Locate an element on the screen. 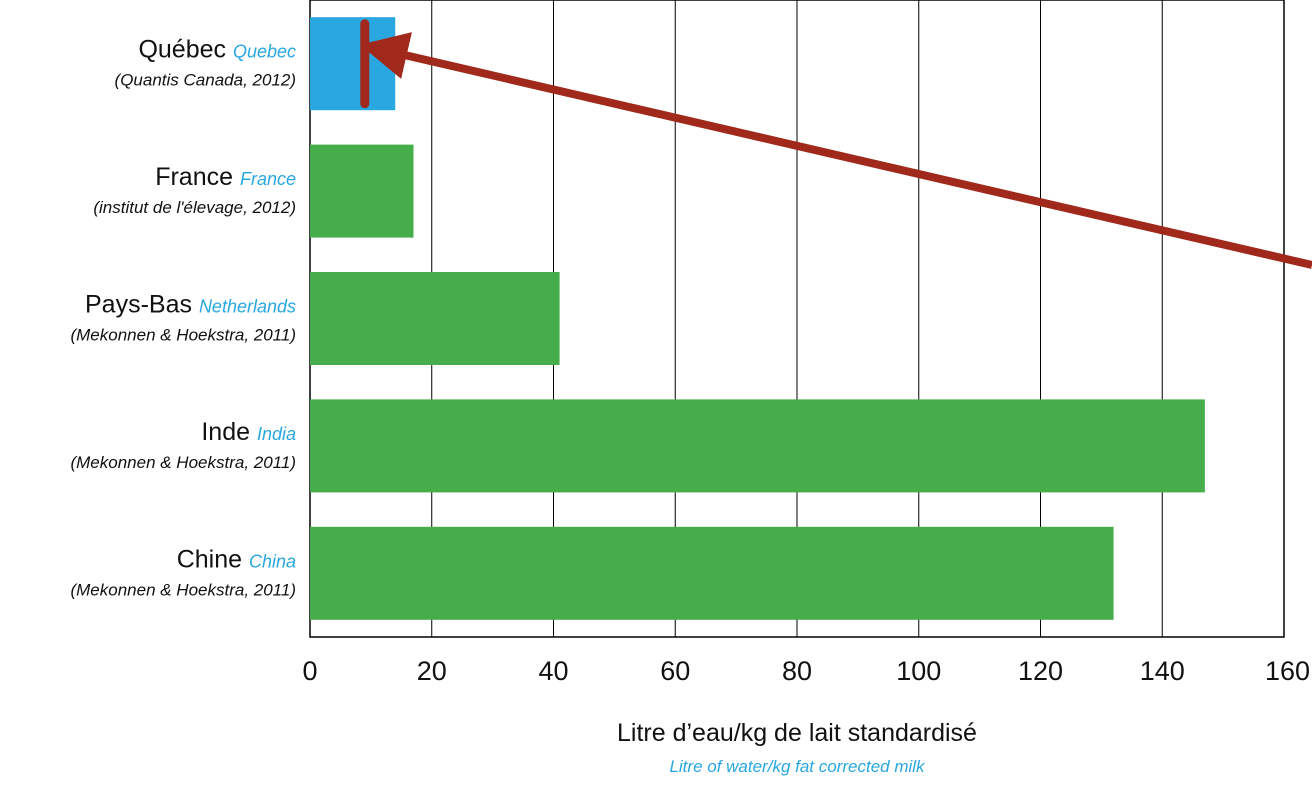  category-label-en: Netherlands is located at coordinates (247, 307).